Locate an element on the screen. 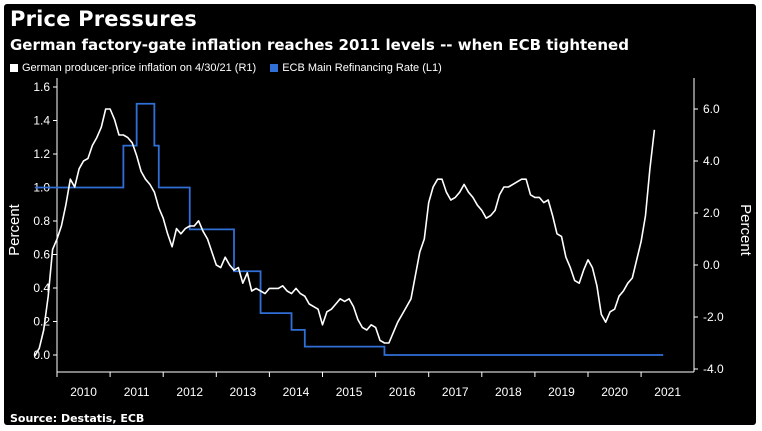 The image size is (762, 431). x-tick-label: 2011 is located at coordinates (137, 392).